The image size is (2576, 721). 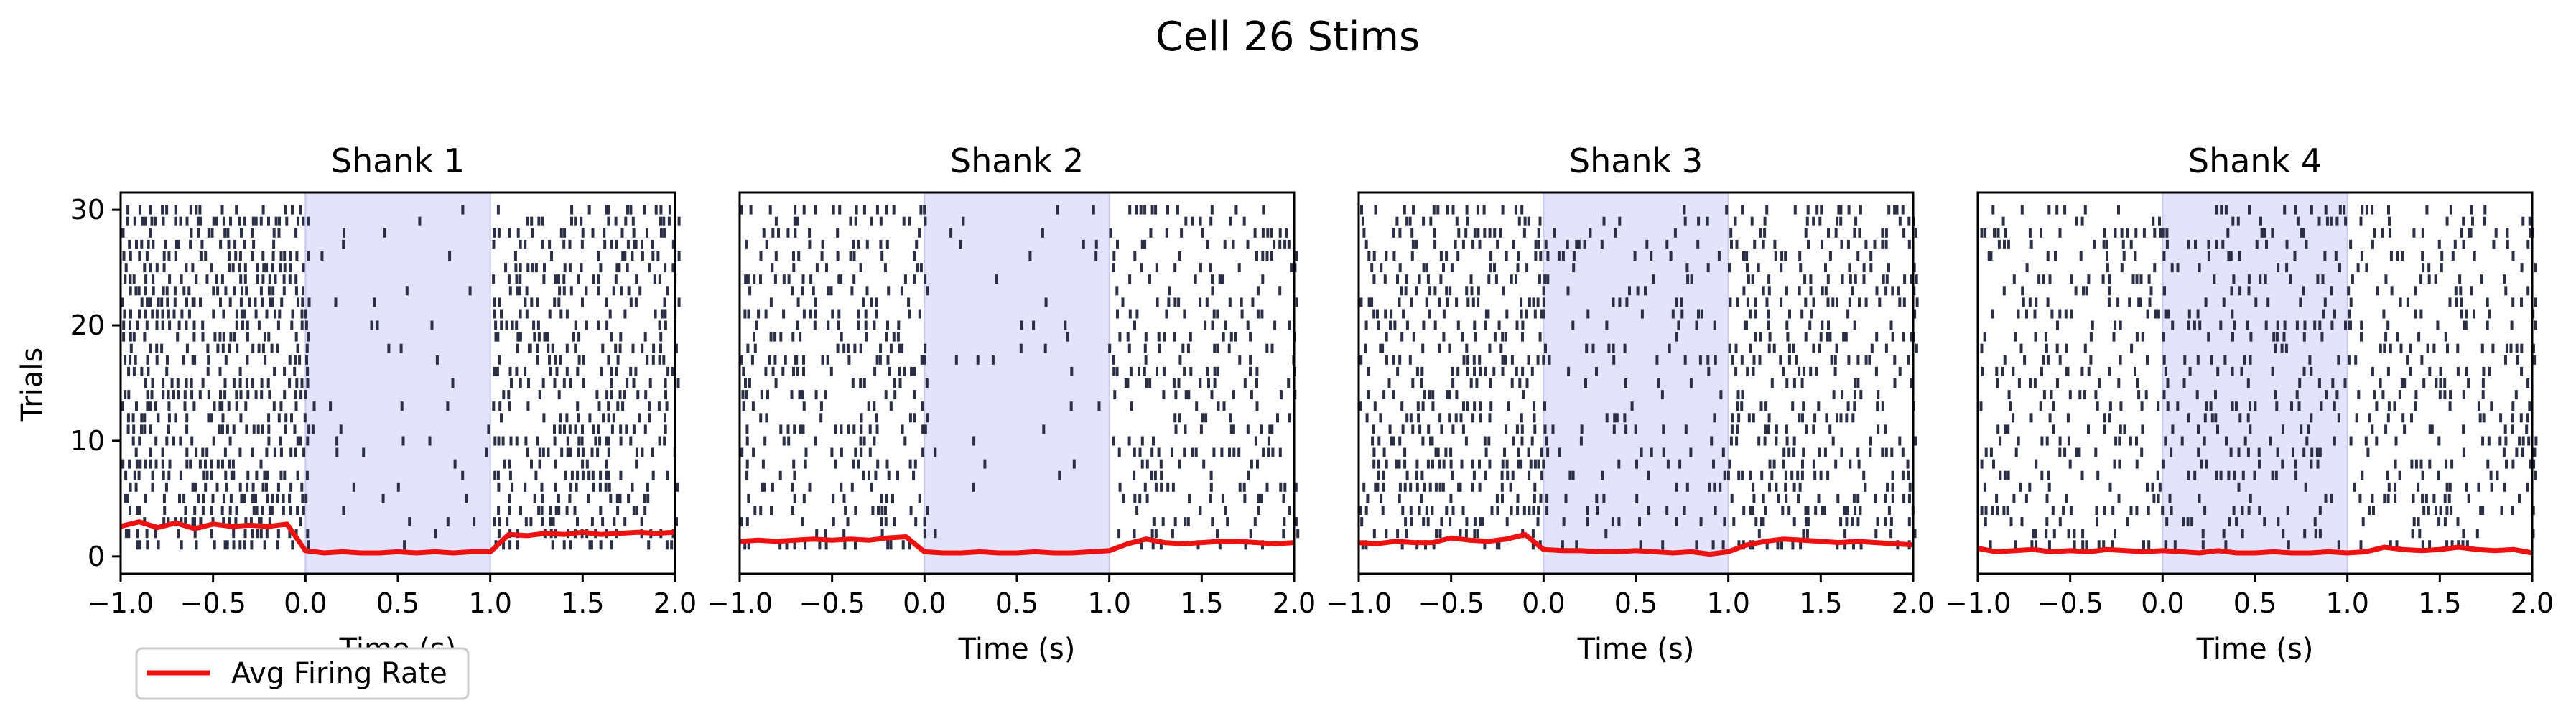 I want to click on y-axis-label: Trials, so click(x=32, y=385).